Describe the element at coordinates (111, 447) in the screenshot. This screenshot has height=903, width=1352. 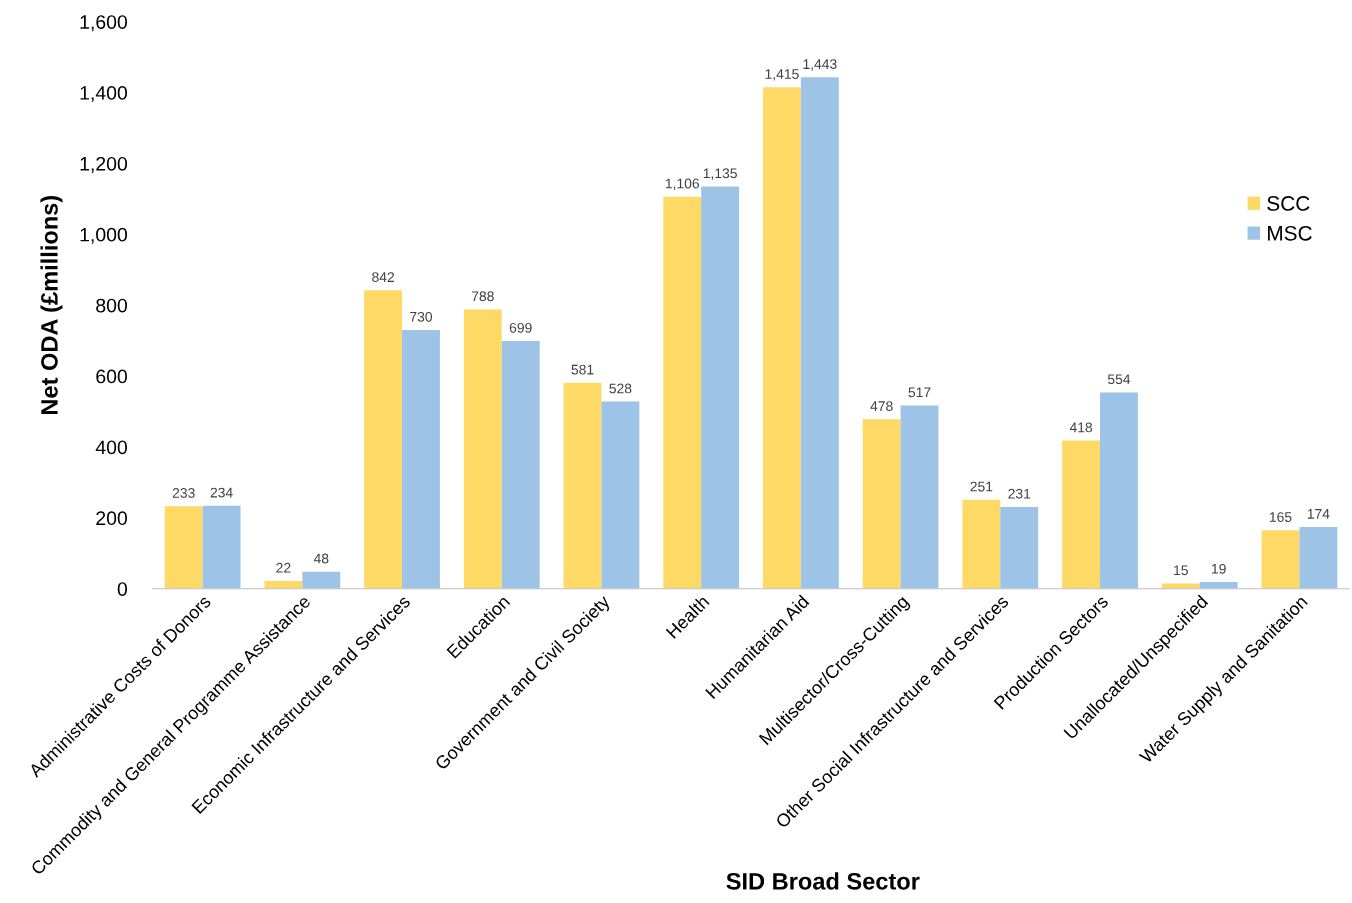
I see `y-tick-label: 400` at that location.